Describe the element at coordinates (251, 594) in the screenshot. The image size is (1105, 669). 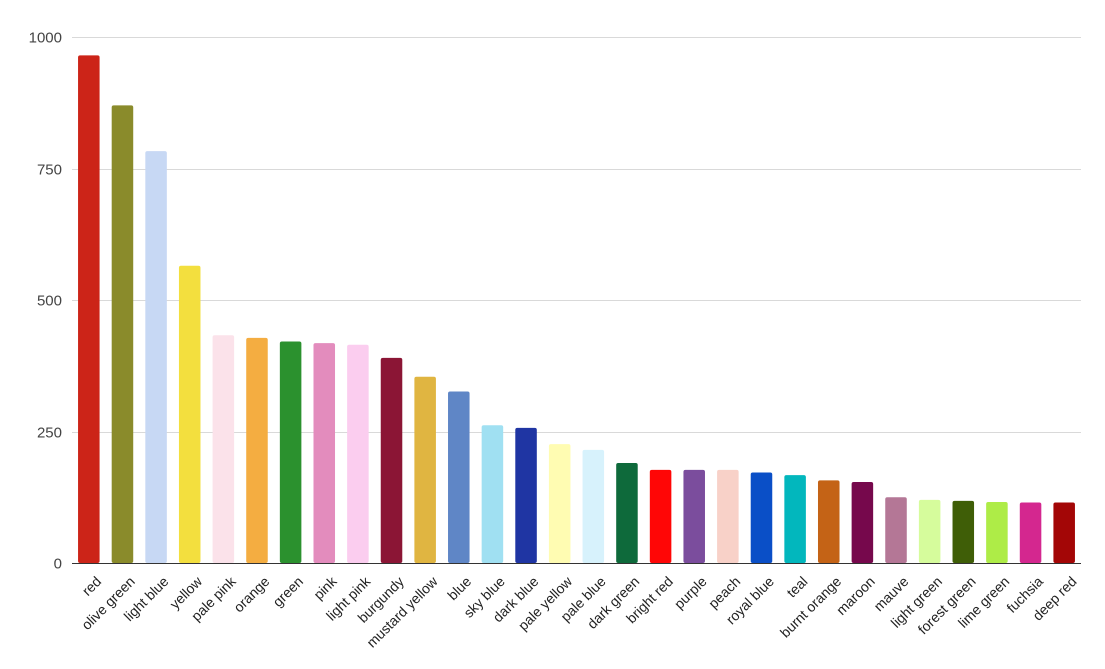
I see `x-tick-label: orange` at that location.